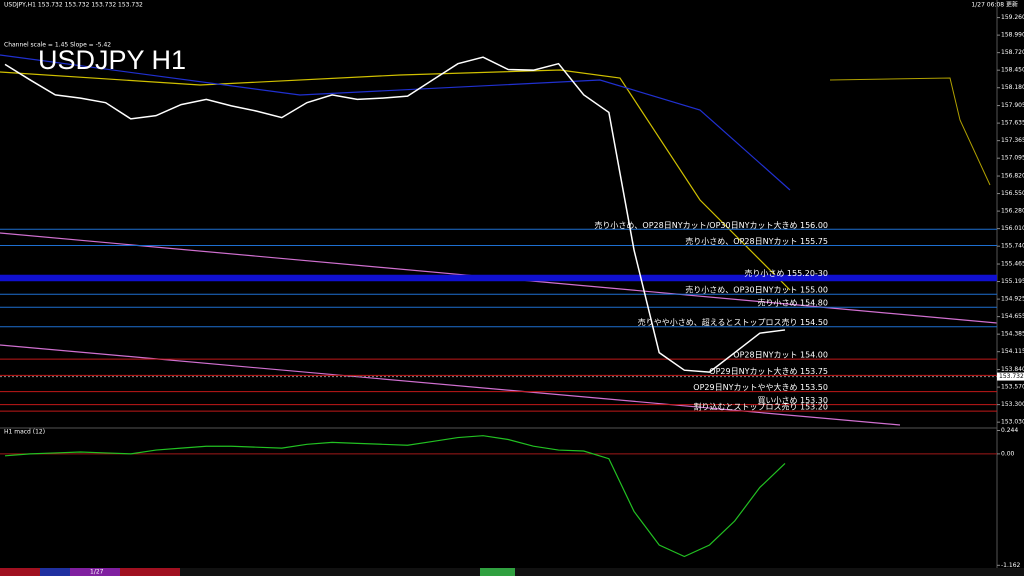  I want to click on span-line, so click(910, 131).